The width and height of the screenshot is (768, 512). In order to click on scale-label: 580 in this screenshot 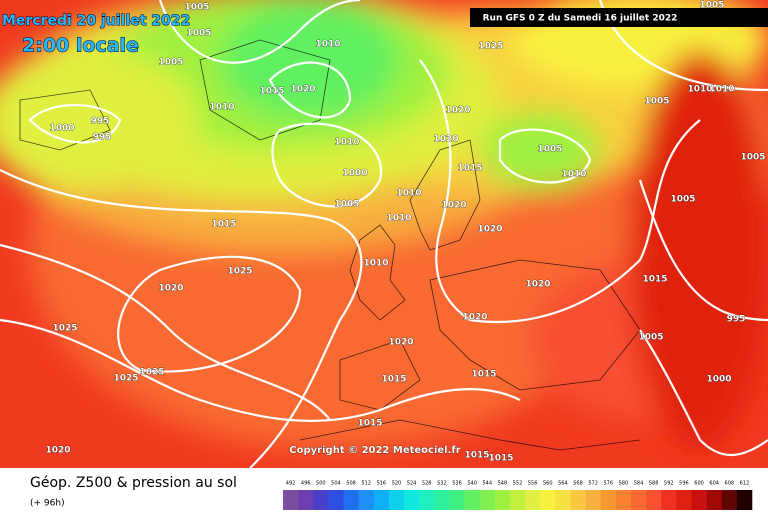, I will do `click(624, 484)`.